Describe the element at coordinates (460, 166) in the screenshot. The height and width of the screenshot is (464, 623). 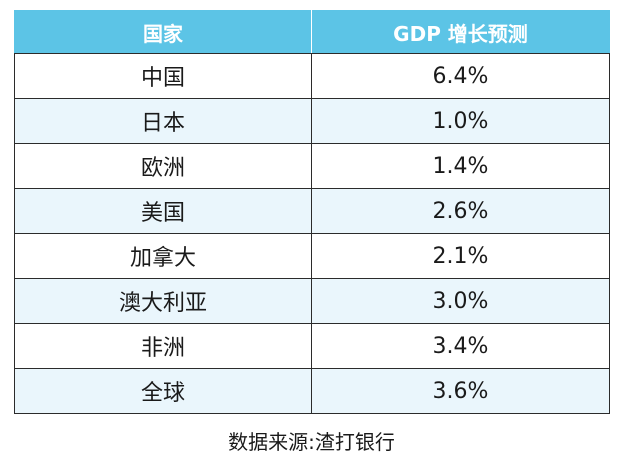
I see `gdp-growth-cell: 1.4%` at that location.